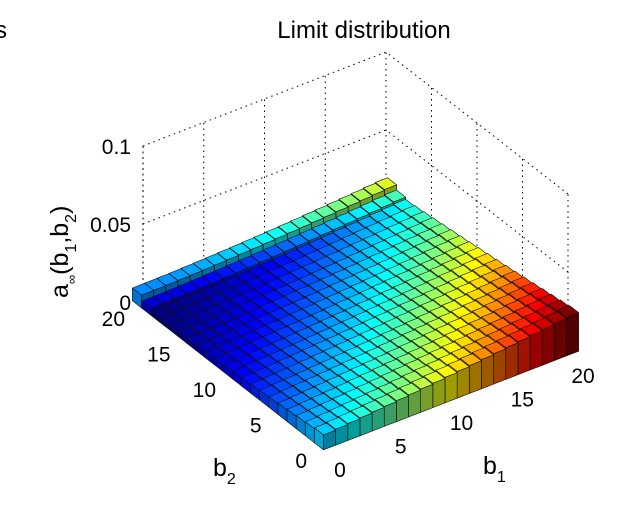 The height and width of the screenshot is (513, 629). I want to click on z-tick-labels: 0 0.05 0.1, so click(110, 225).